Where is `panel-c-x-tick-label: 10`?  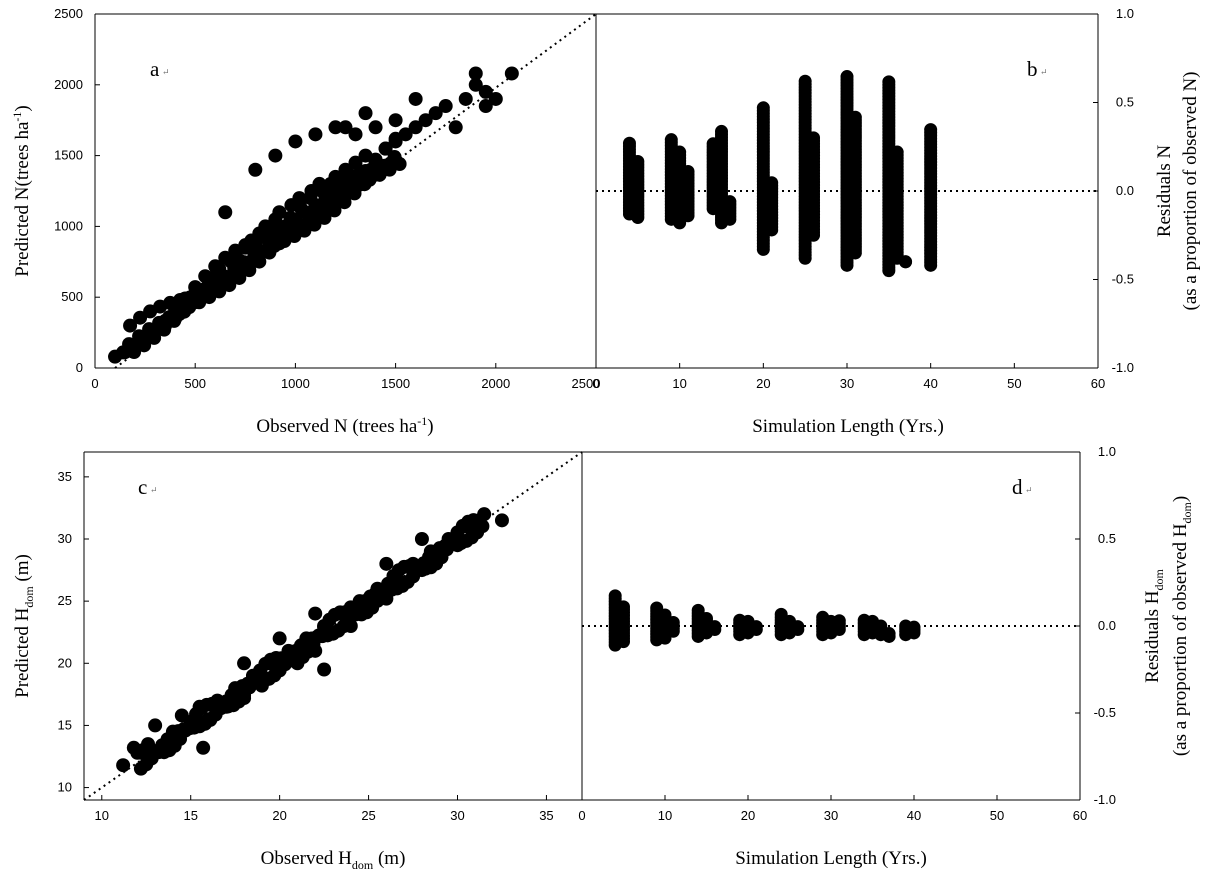 panel-c-x-tick-label: 10 is located at coordinates (102, 815).